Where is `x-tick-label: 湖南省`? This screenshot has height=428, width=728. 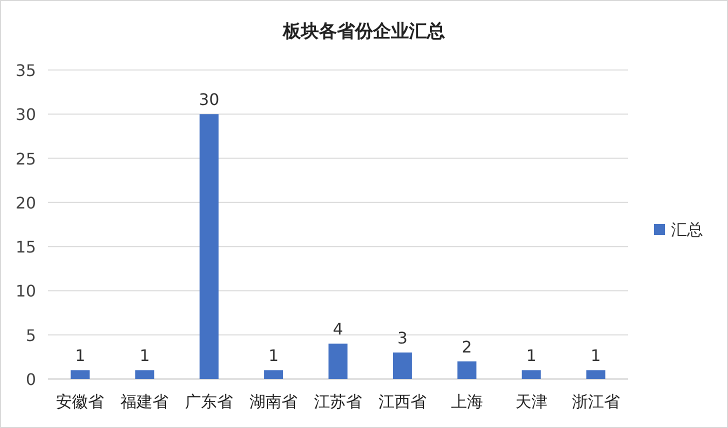 x-tick-label: 湖南省 is located at coordinates (274, 401).